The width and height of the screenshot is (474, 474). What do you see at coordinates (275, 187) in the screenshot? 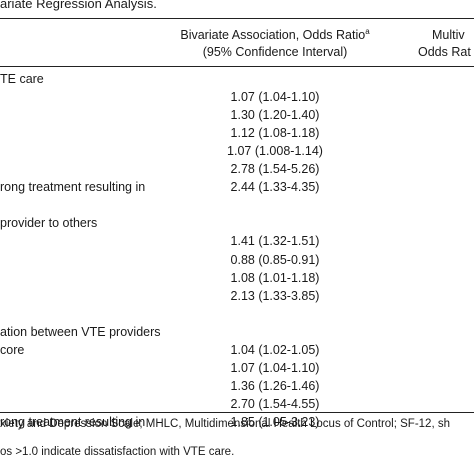
I see `row-bivariate-value: 2.44 (1.33-4.35)` at bounding box center [275, 187].